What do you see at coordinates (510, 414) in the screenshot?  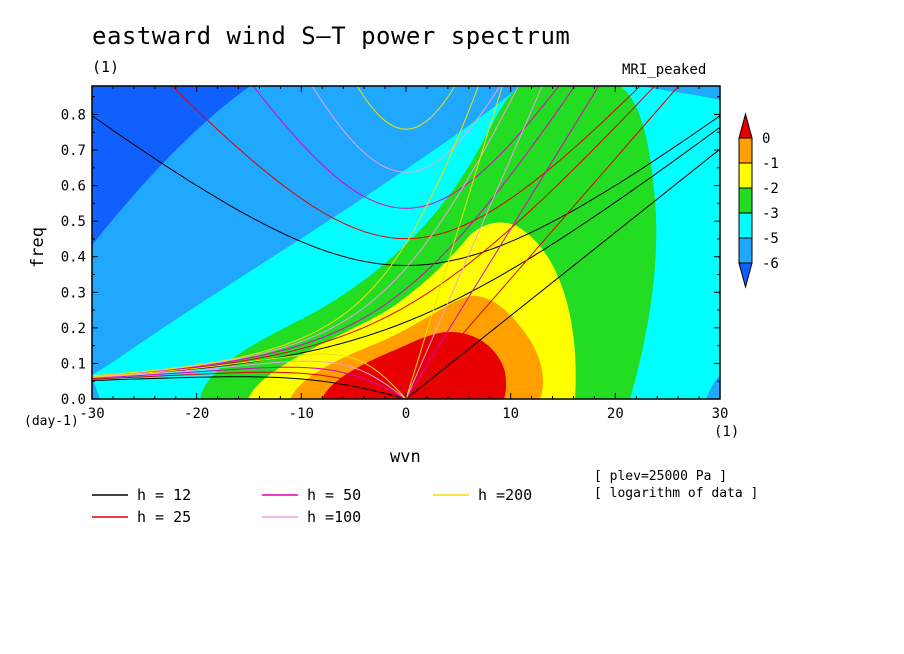 I see `x-tick-label: 10` at bounding box center [510, 414].